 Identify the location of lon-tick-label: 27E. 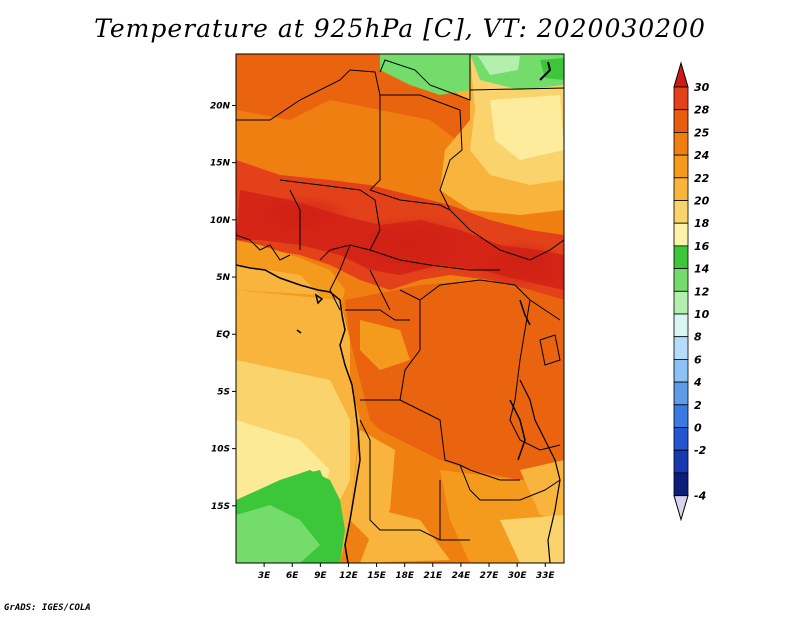
(490, 576).